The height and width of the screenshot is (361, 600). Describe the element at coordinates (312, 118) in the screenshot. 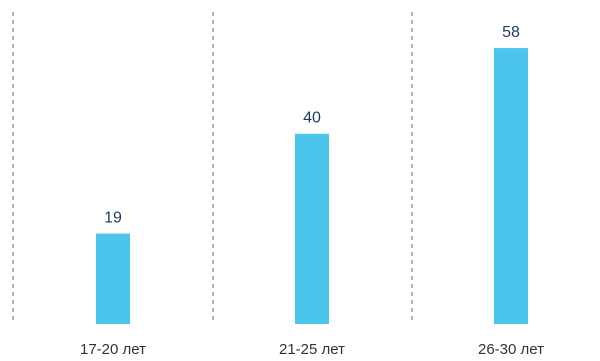

I see `value-label-2: 40` at that location.